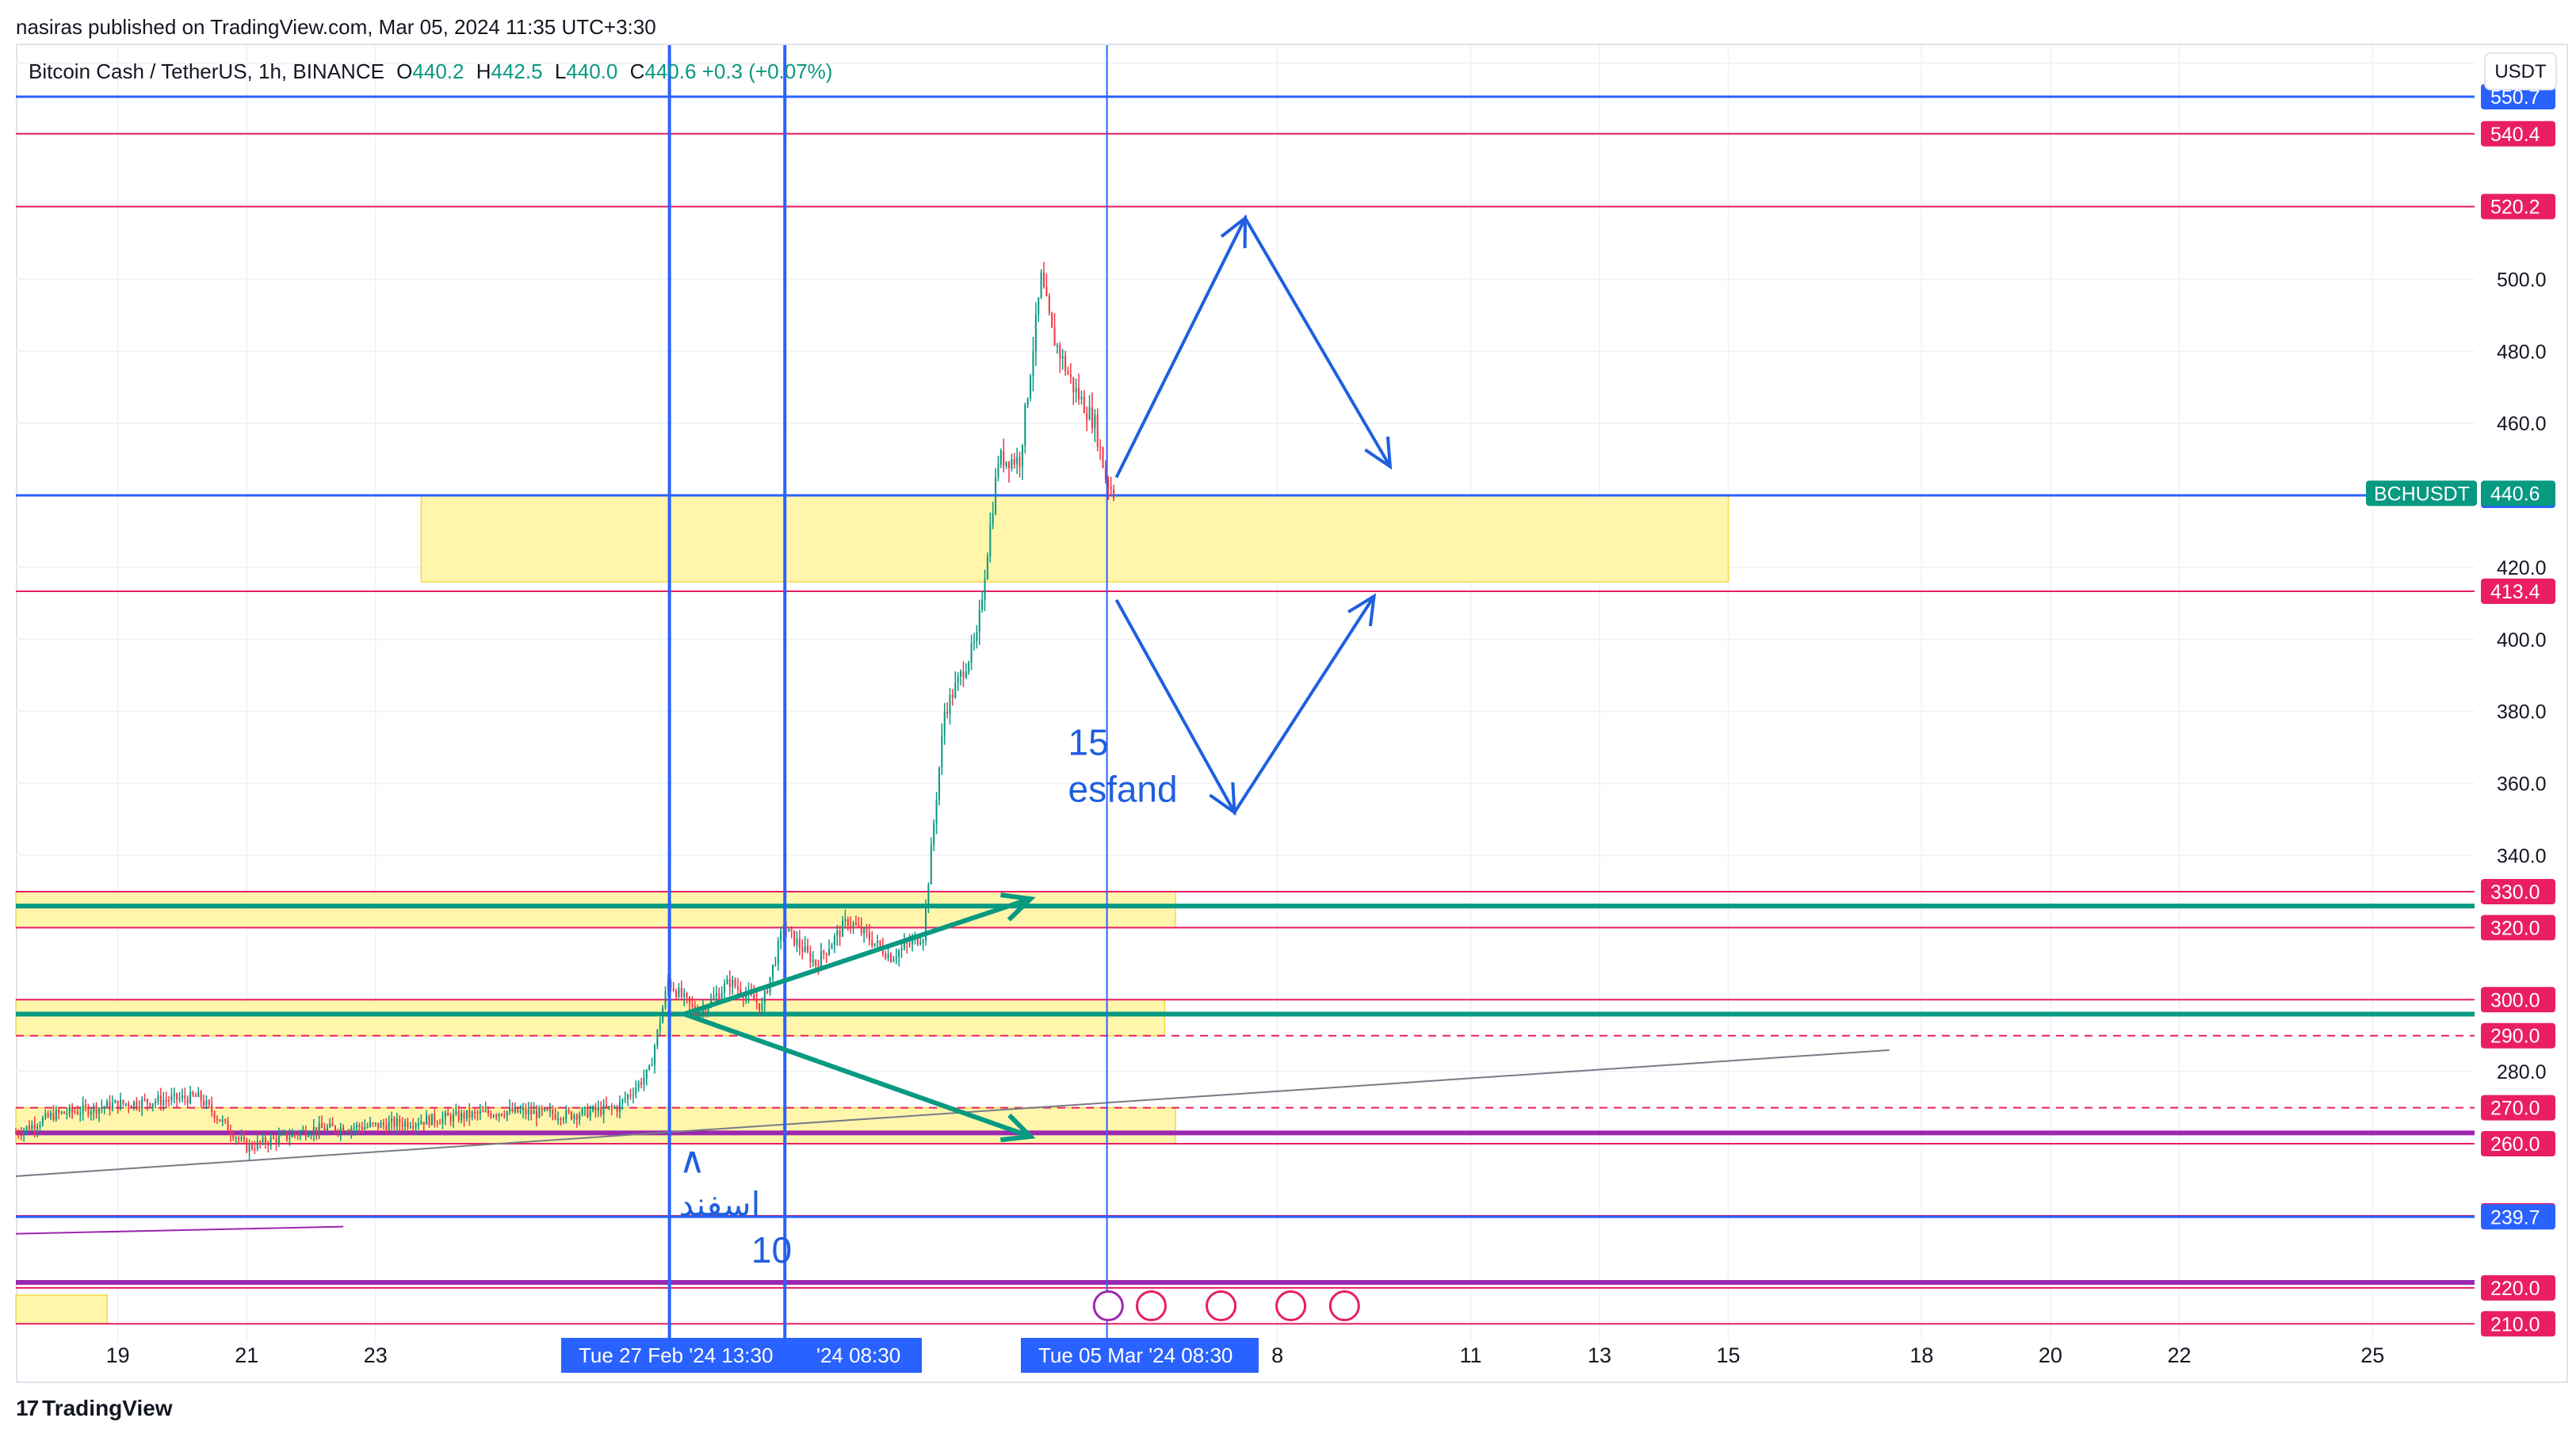 The height and width of the screenshot is (1433, 2576). I want to click on price-level-tag-text: 320.0, so click(2515, 928).